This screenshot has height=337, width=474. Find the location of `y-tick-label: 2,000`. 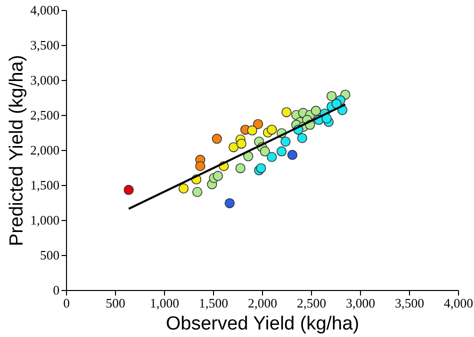

y-tick-label: 2,000 is located at coordinates (45, 150).